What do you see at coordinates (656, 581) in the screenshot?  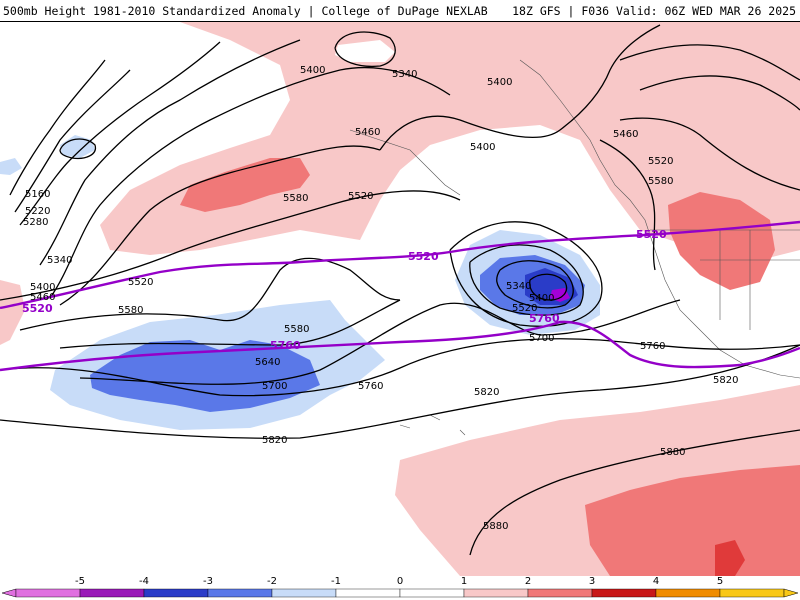 I see `colorbar-tick-label: 4` at bounding box center [656, 581].